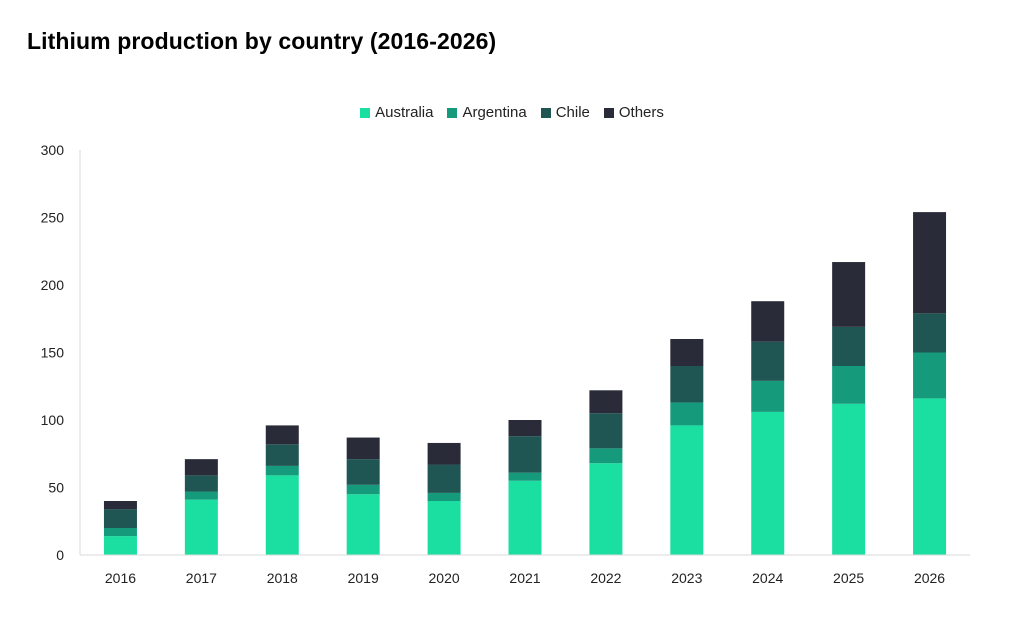 Image resolution: width=1024 pixels, height=627 pixels. What do you see at coordinates (201, 483) in the screenshot?
I see `bar-chile-2017` at bounding box center [201, 483].